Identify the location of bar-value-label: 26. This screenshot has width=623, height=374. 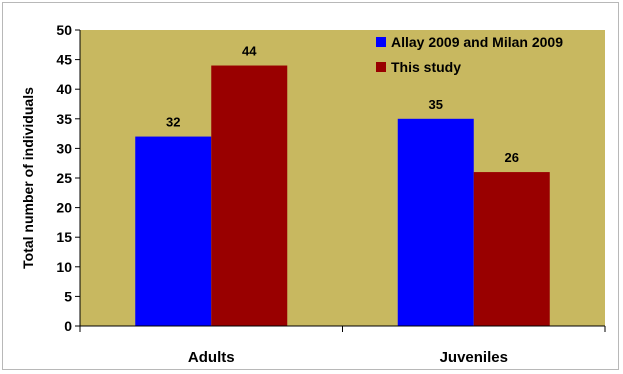
(512, 157).